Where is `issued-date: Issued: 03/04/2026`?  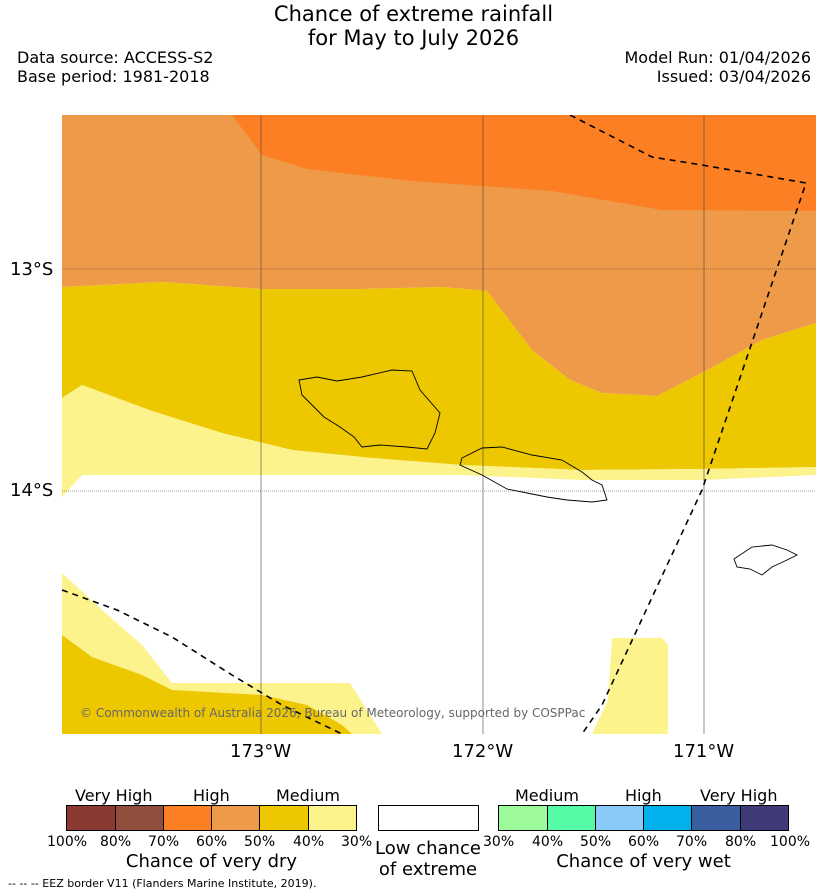 issued-date: Issued: 03/04/2026 is located at coordinates (733, 76).